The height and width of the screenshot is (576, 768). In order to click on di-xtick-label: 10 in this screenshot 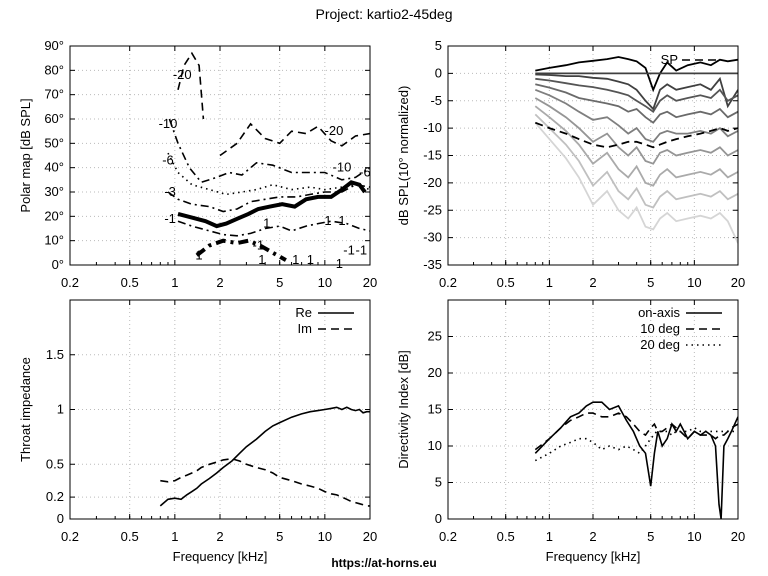, I will do `click(694, 536)`.